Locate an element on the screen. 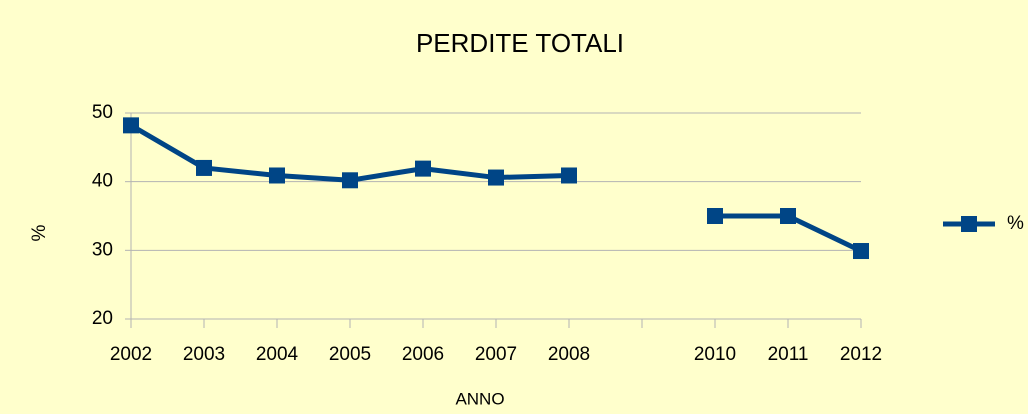 This screenshot has height=414, width=1028. x-tick-label: 2011 is located at coordinates (788, 354).